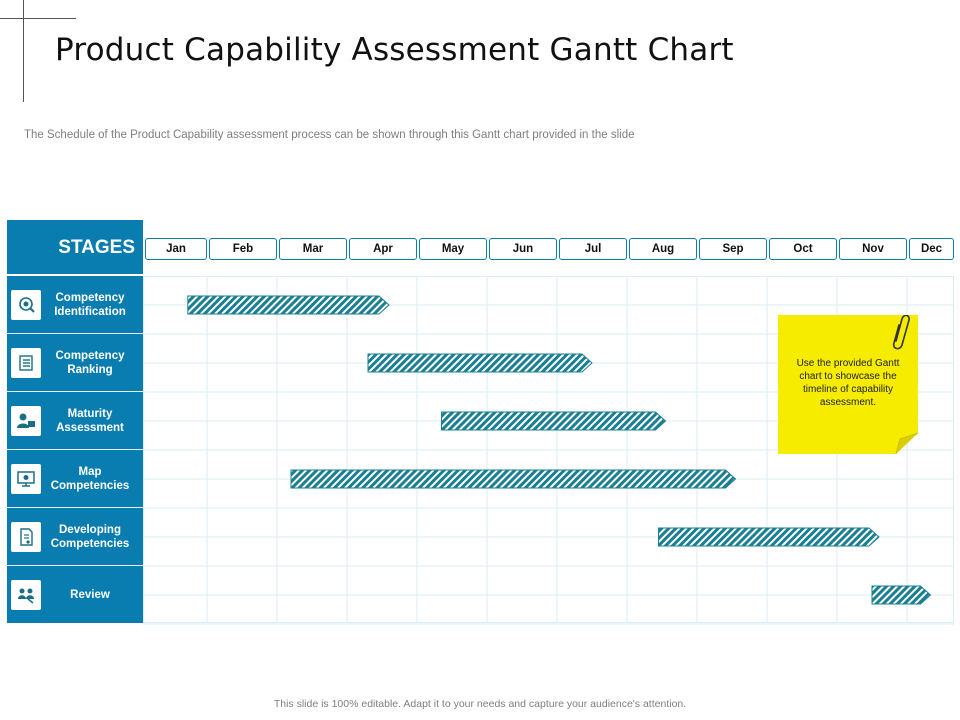 The width and height of the screenshot is (960, 720). I want to click on stage-label: Maturity Assessment, so click(90, 421).